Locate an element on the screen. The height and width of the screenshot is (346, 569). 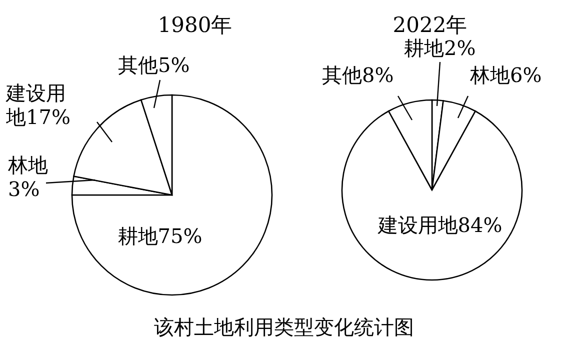
slice-label: 林地 is located at coordinates (27, 165).